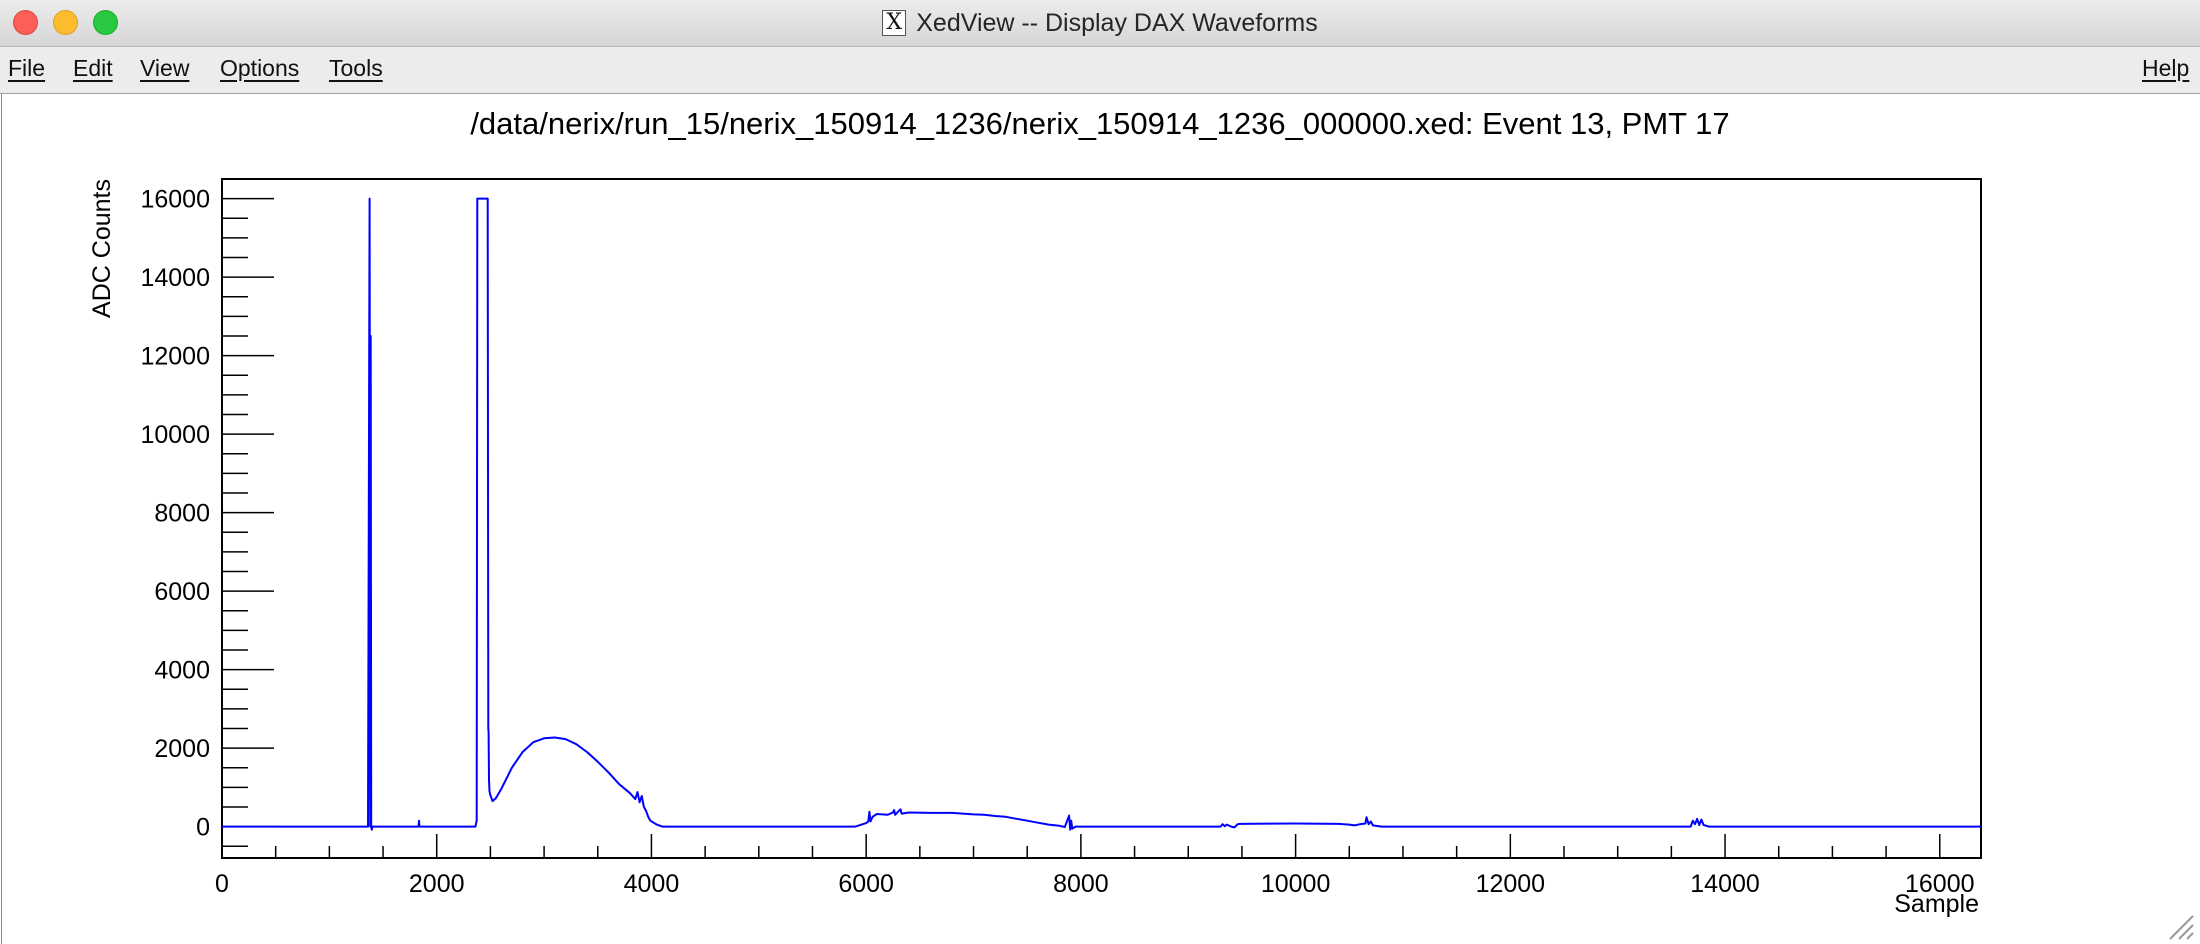 The image size is (2200, 944). What do you see at coordinates (25, 22) in the screenshot?
I see `close-window-button` at bounding box center [25, 22].